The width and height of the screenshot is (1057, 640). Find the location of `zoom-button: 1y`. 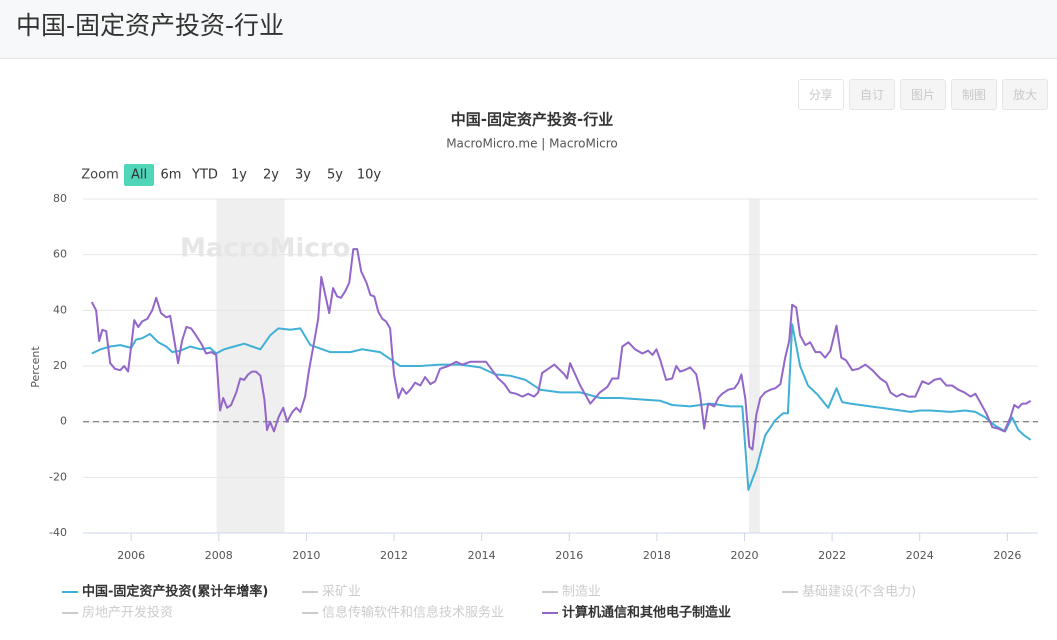

zoom-button: 1y is located at coordinates (239, 175).